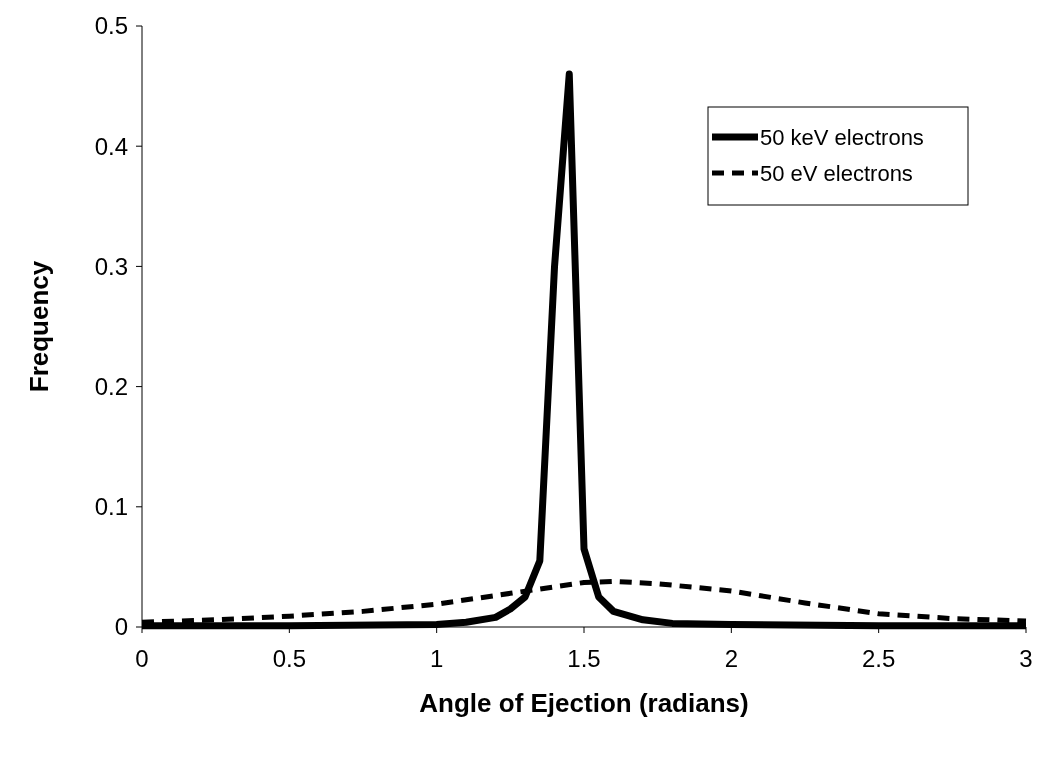  I want to click on x-tick-label: 3, so click(1026, 658).